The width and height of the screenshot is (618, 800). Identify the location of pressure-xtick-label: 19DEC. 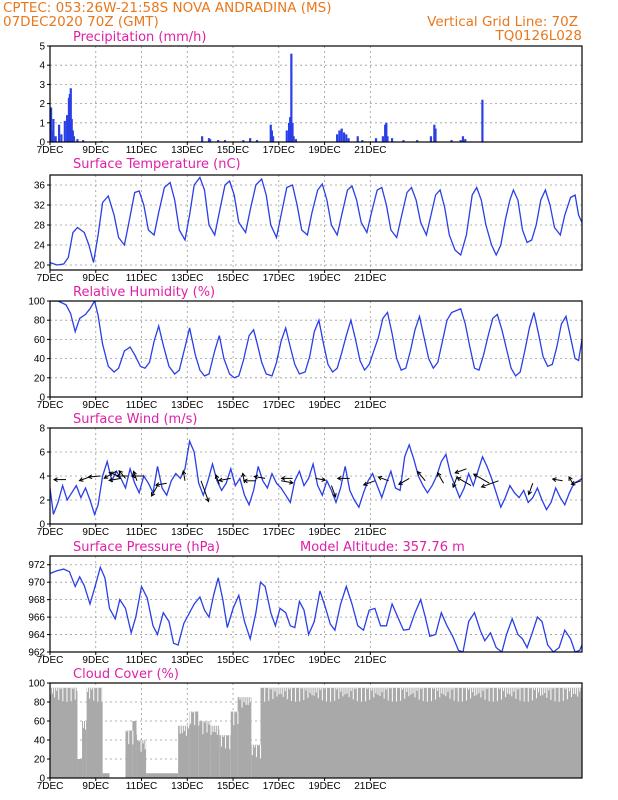
(324, 660).